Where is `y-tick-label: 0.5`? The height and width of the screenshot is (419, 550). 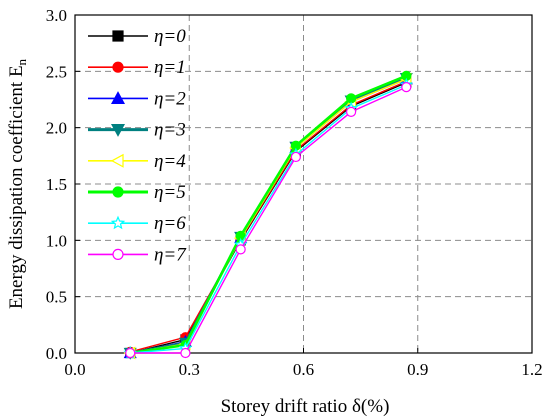
y-tick-label: 0.5 is located at coordinates (56, 297).